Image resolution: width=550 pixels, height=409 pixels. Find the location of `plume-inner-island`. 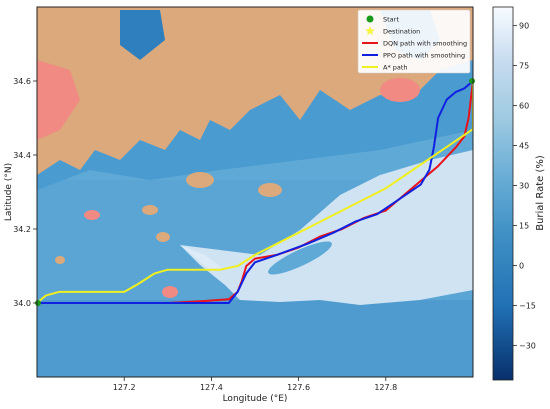

plume-inner-island is located at coordinates (300, 258).